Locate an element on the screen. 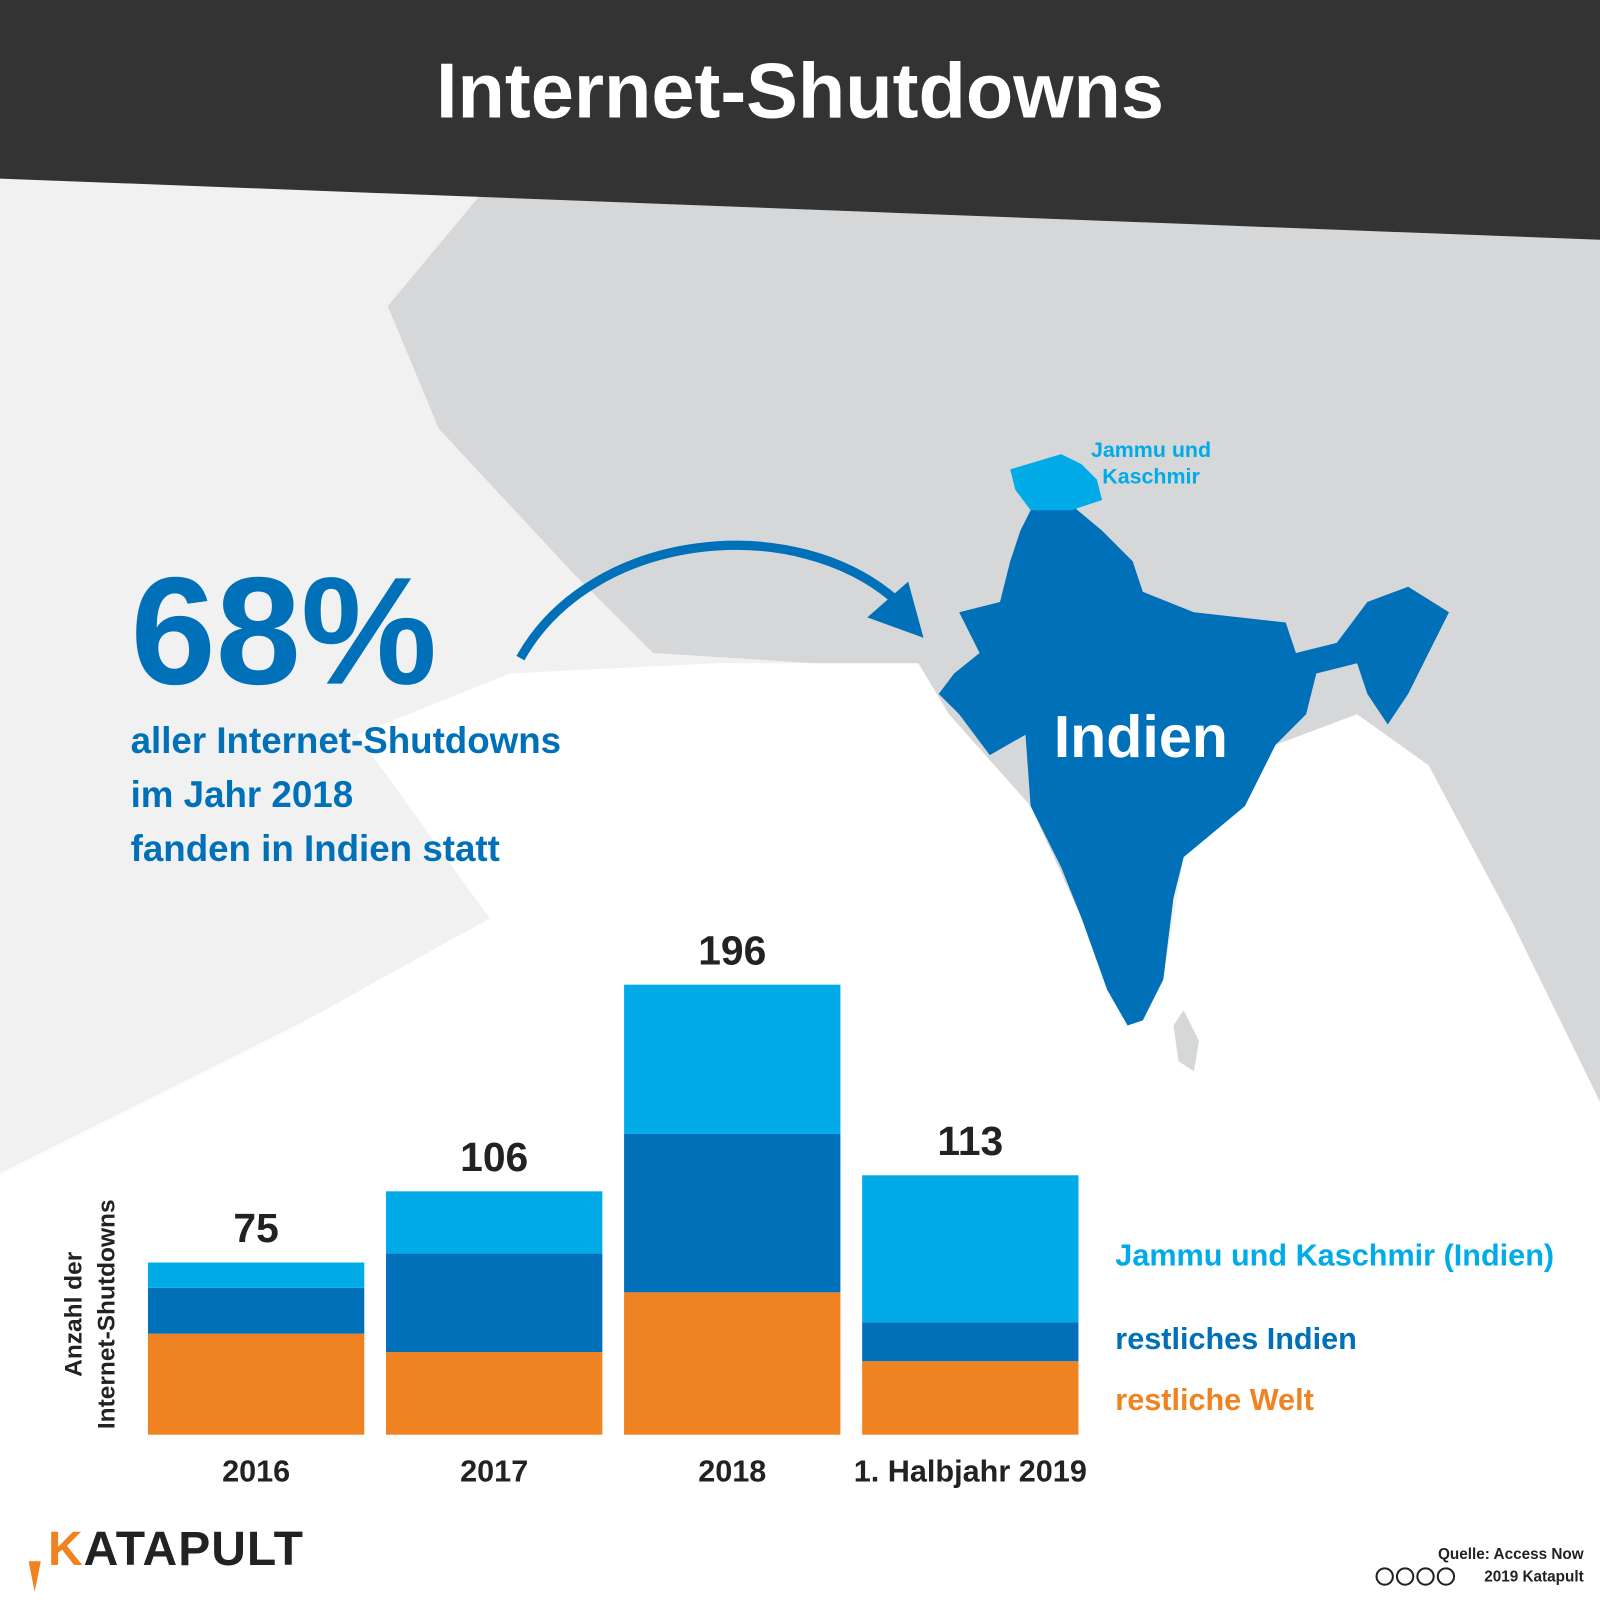 This screenshot has height=1600, width=1600. legend-label: restliche Welt is located at coordinates (1214, 1400).